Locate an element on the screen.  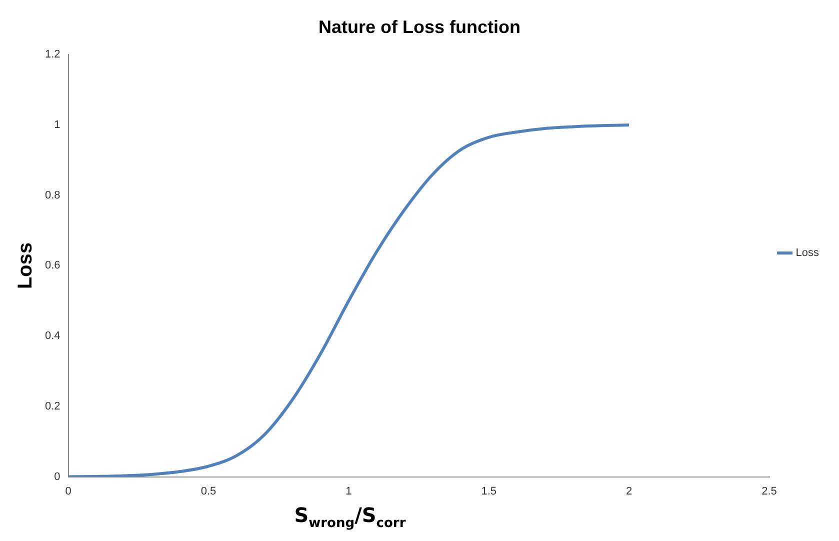
y-tick-label: 1.2 is located at coordinates (52, 54).